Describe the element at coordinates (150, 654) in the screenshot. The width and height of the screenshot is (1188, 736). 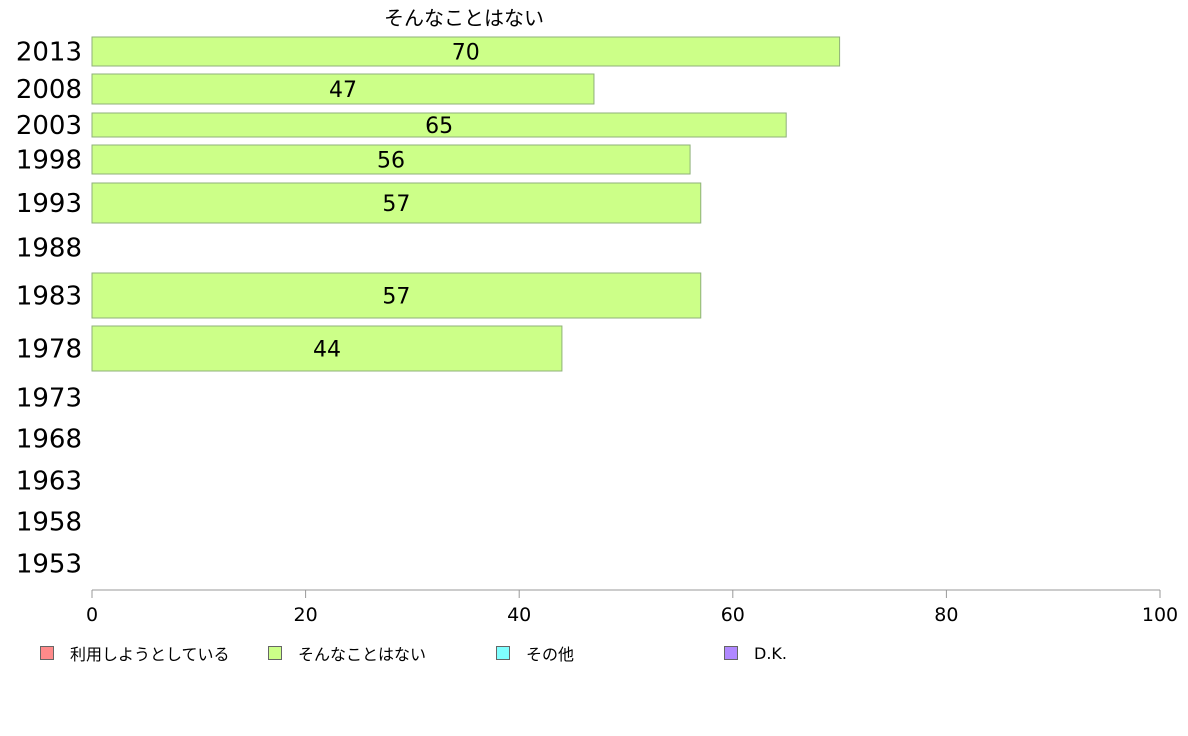
I see `legend-label: 利用しようとしている` at that location.